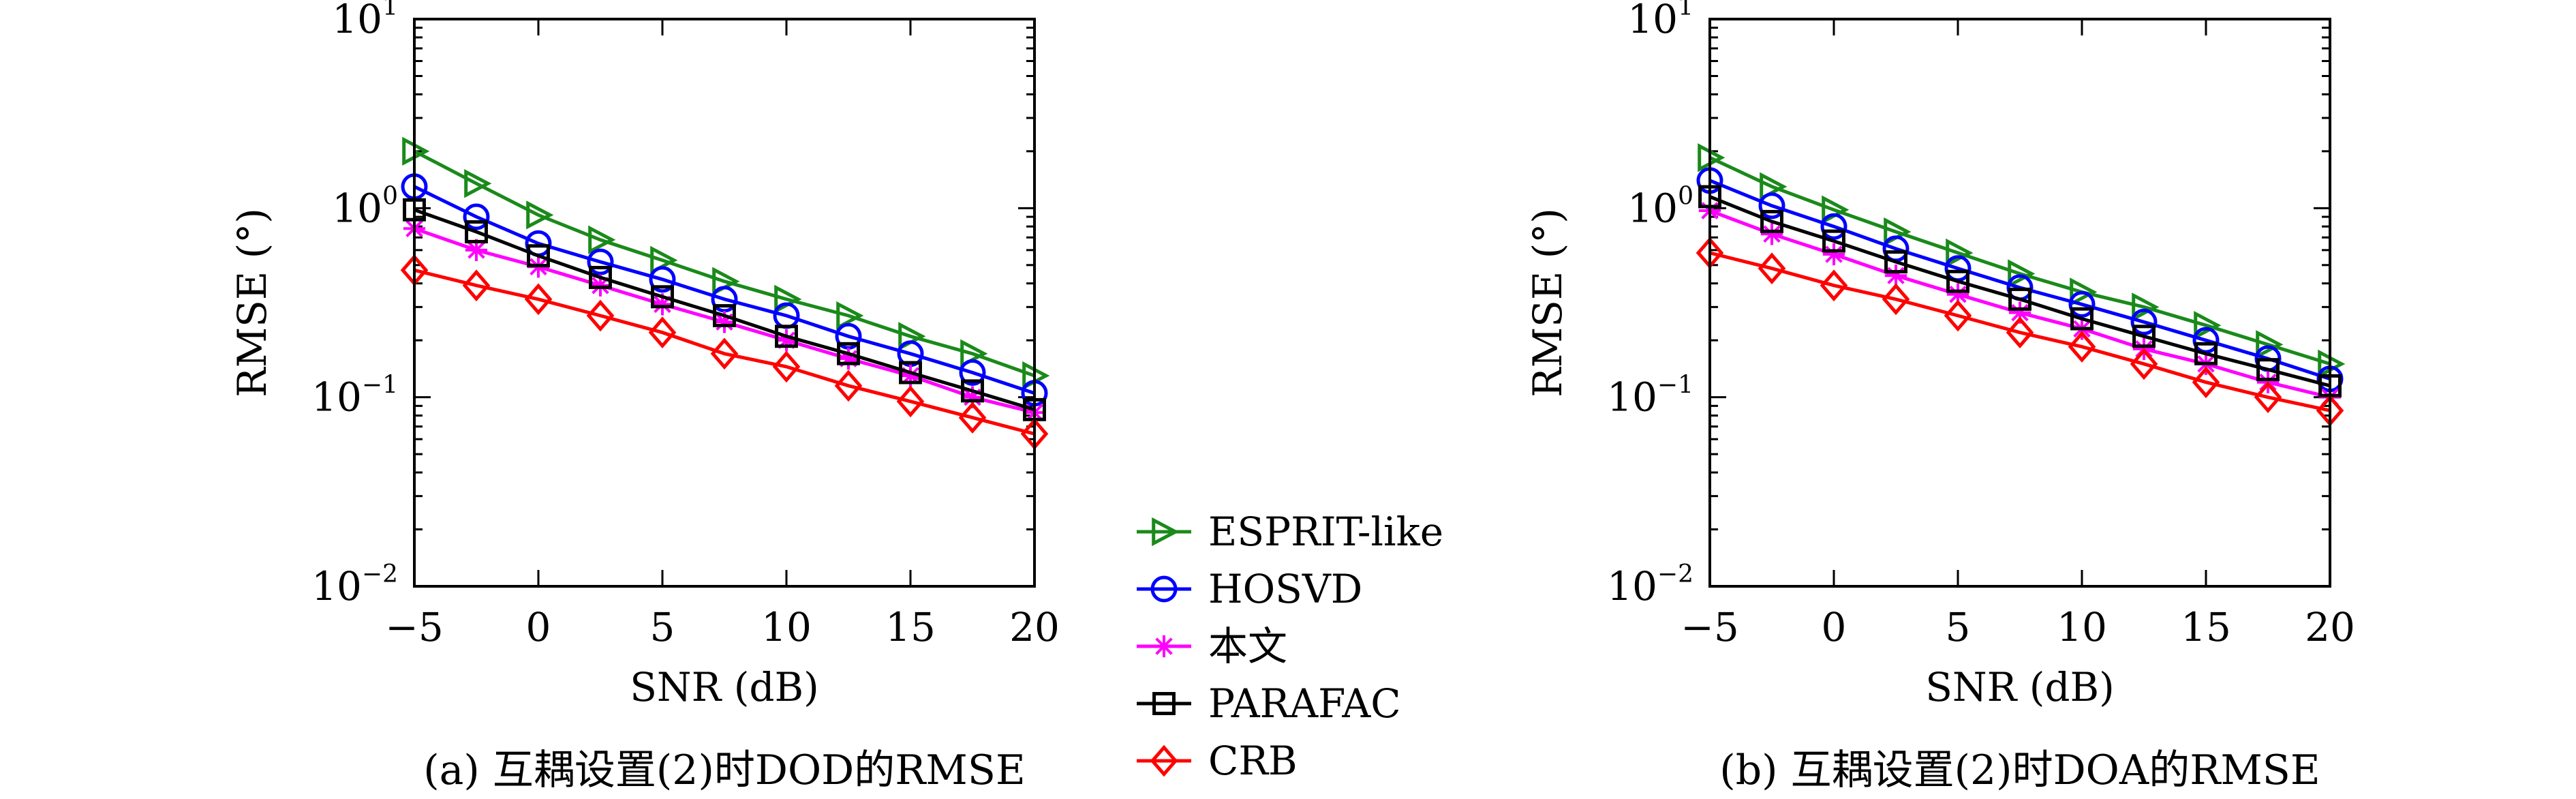 The width and height of the screenshot is (2576, 799). I want to click on x-tick-label: 20, so click(2330, 627).